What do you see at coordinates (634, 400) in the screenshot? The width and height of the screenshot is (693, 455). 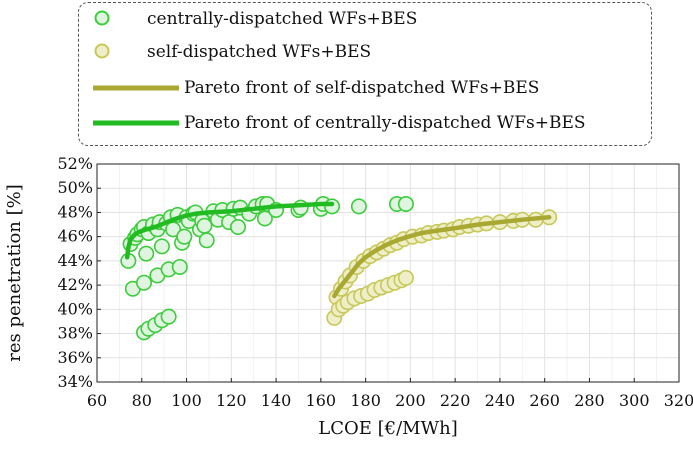 I see `x-tick-label: 300` at bounding box center [634, 400].